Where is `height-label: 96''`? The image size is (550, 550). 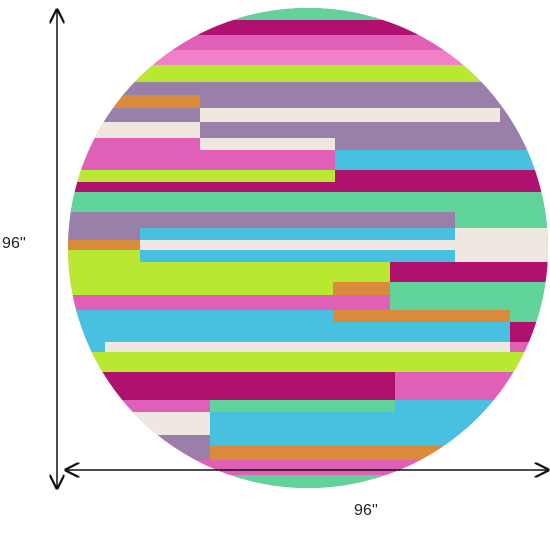 height-label: 96'' is located at coordinates (14, 243).